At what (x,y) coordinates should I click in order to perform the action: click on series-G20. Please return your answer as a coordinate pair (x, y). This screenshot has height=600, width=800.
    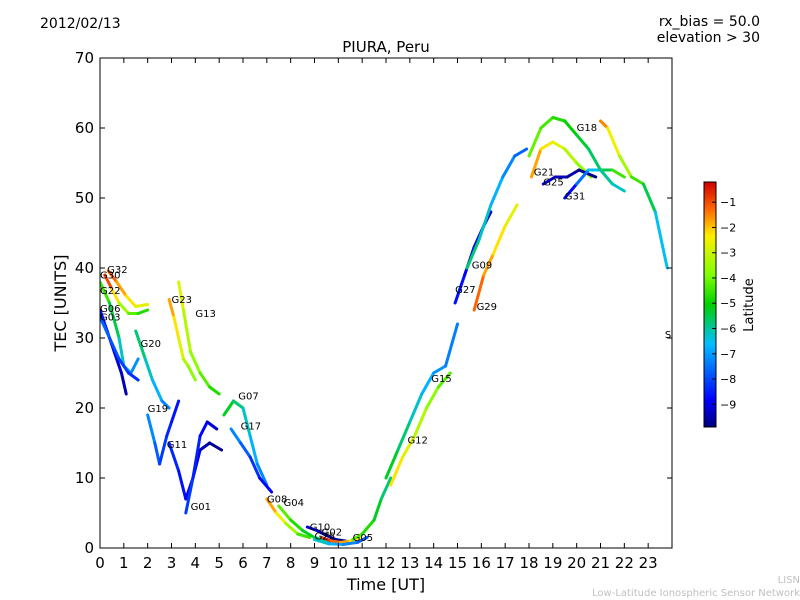
    Looking at the image, I should click on (152, 369).